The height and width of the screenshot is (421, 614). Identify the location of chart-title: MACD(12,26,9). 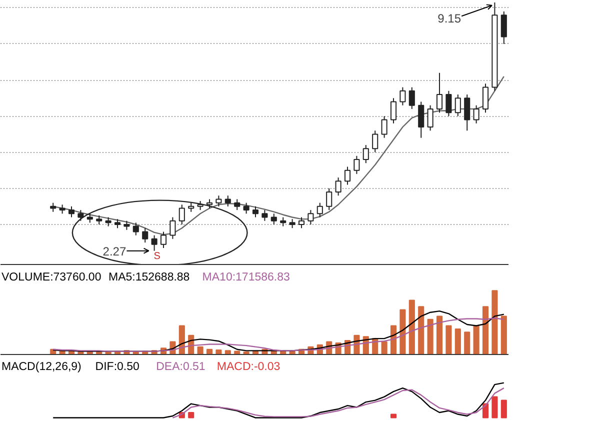
(42, 367).